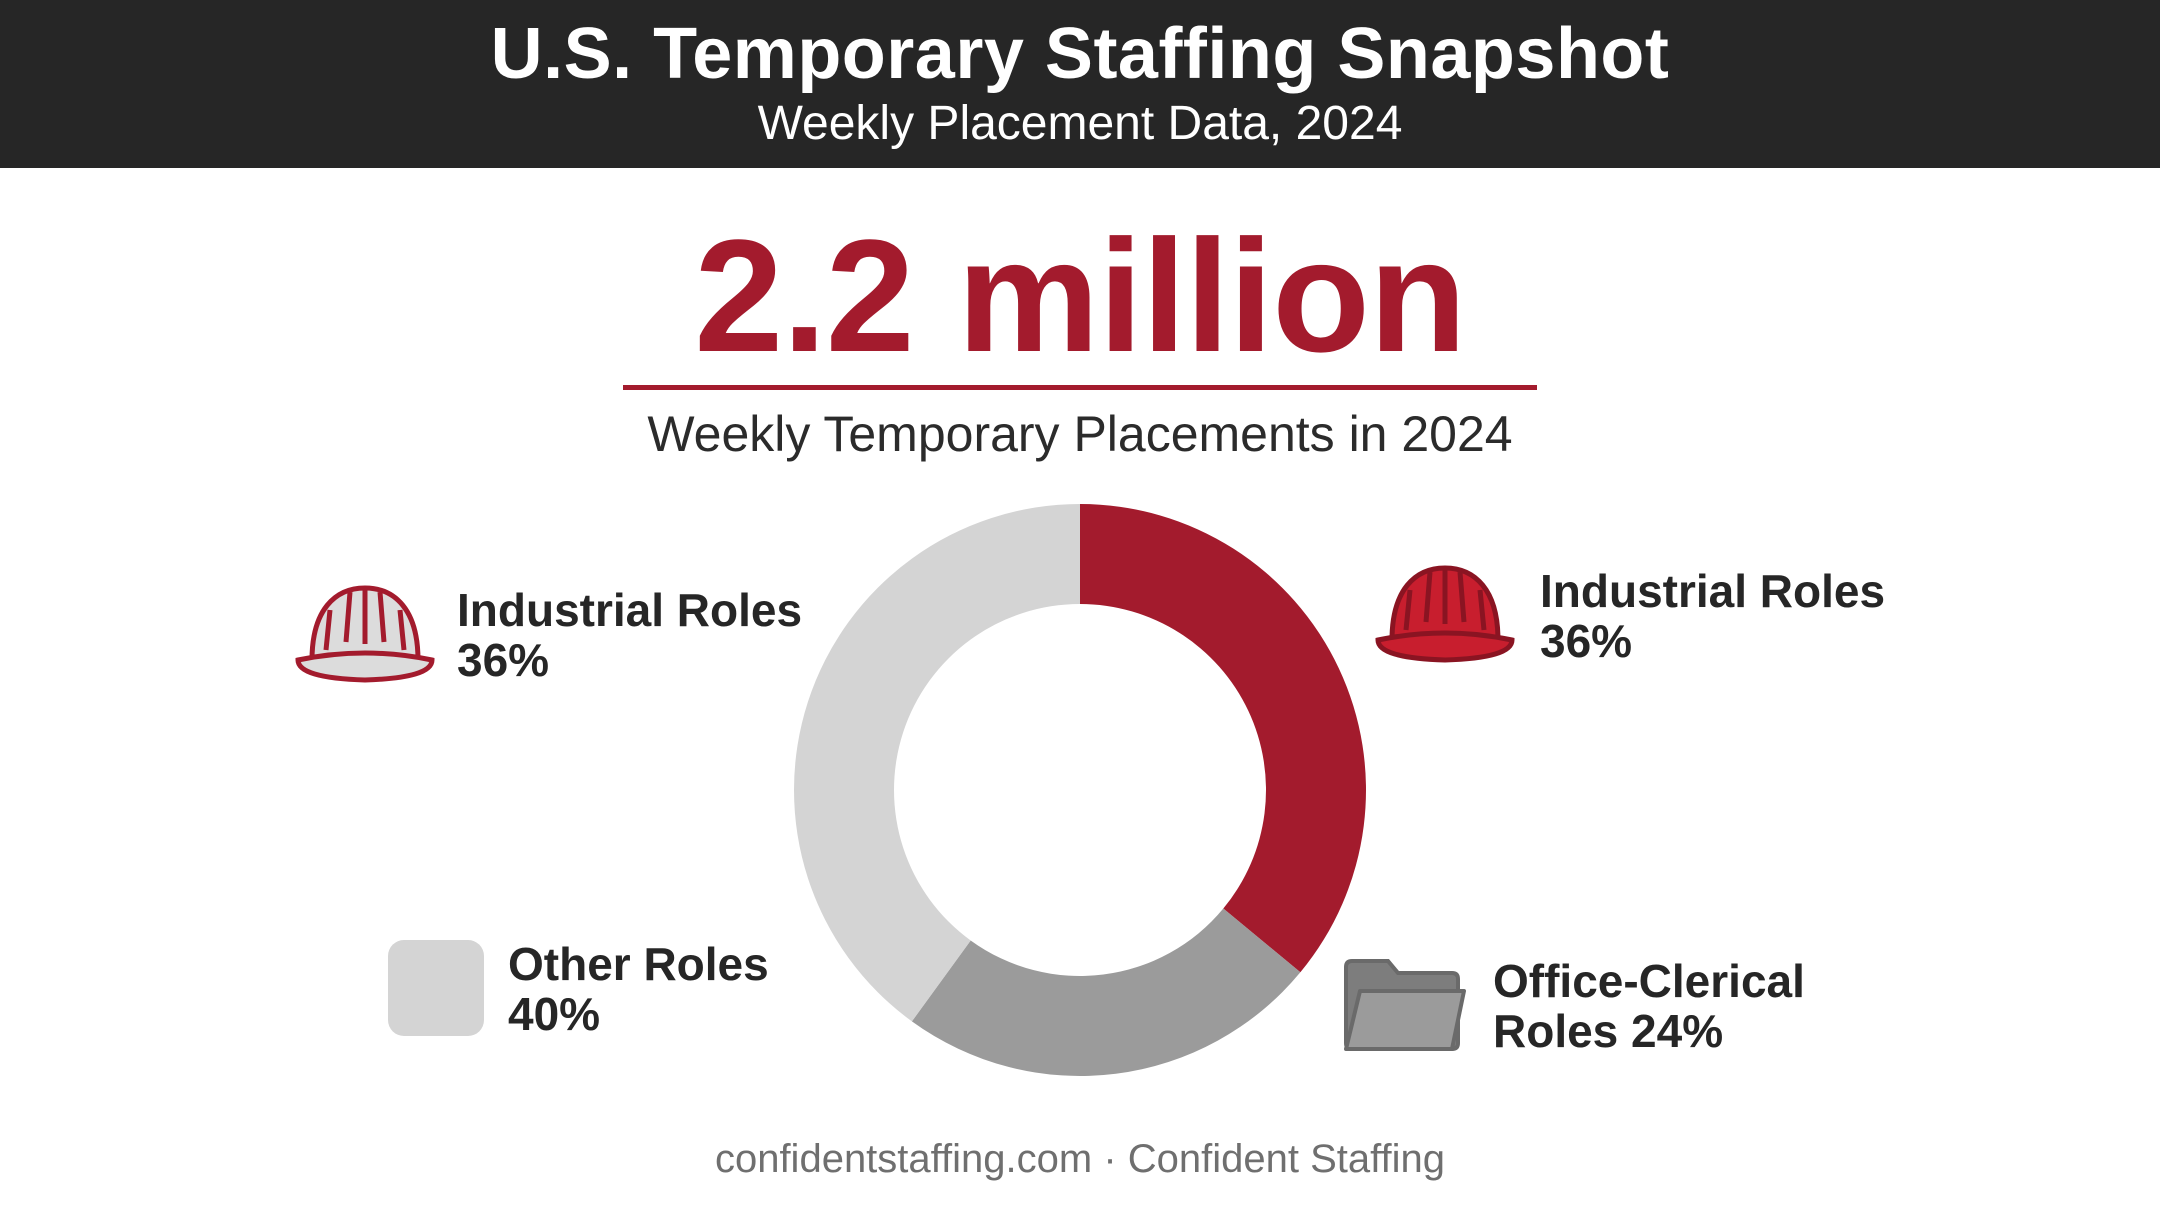 The height and width of the screenshot is (1206, 2160). Describe the element at coordinates (1223, 738) in the screenshot. I see `donut-slice-industrial-roles` at that location.